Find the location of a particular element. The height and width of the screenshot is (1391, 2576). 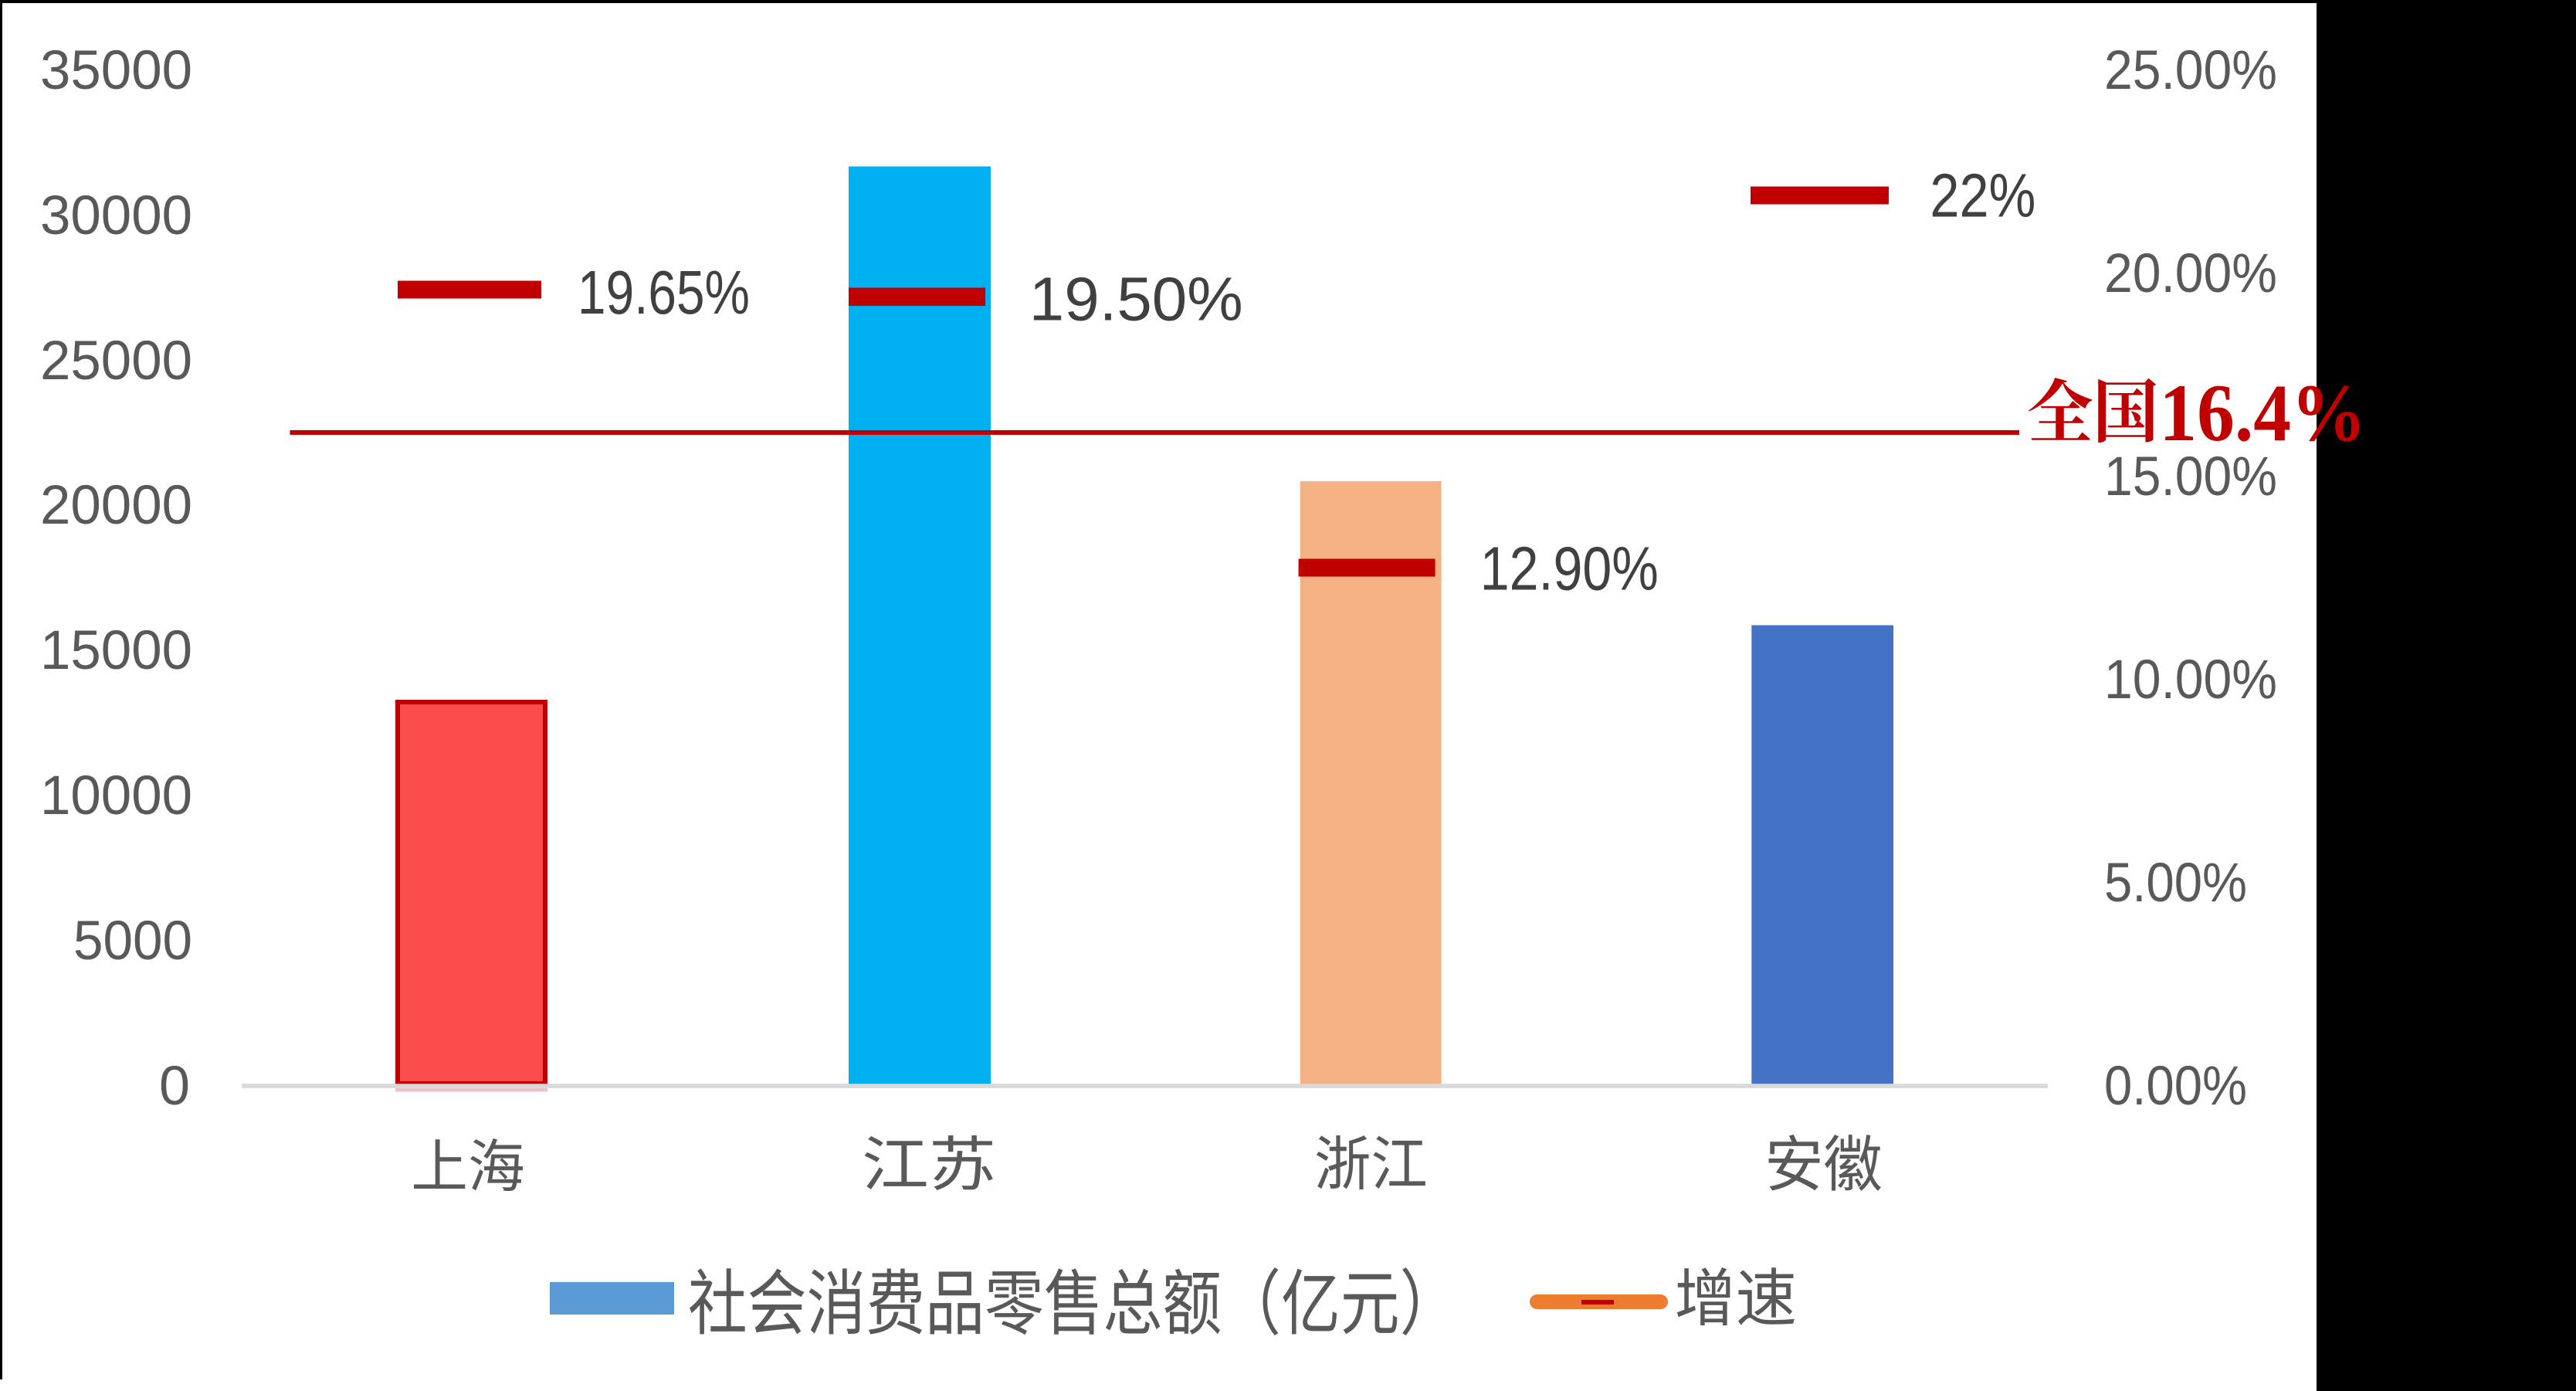

svg-text: 15.00% is located at coordinates (2190, 476).